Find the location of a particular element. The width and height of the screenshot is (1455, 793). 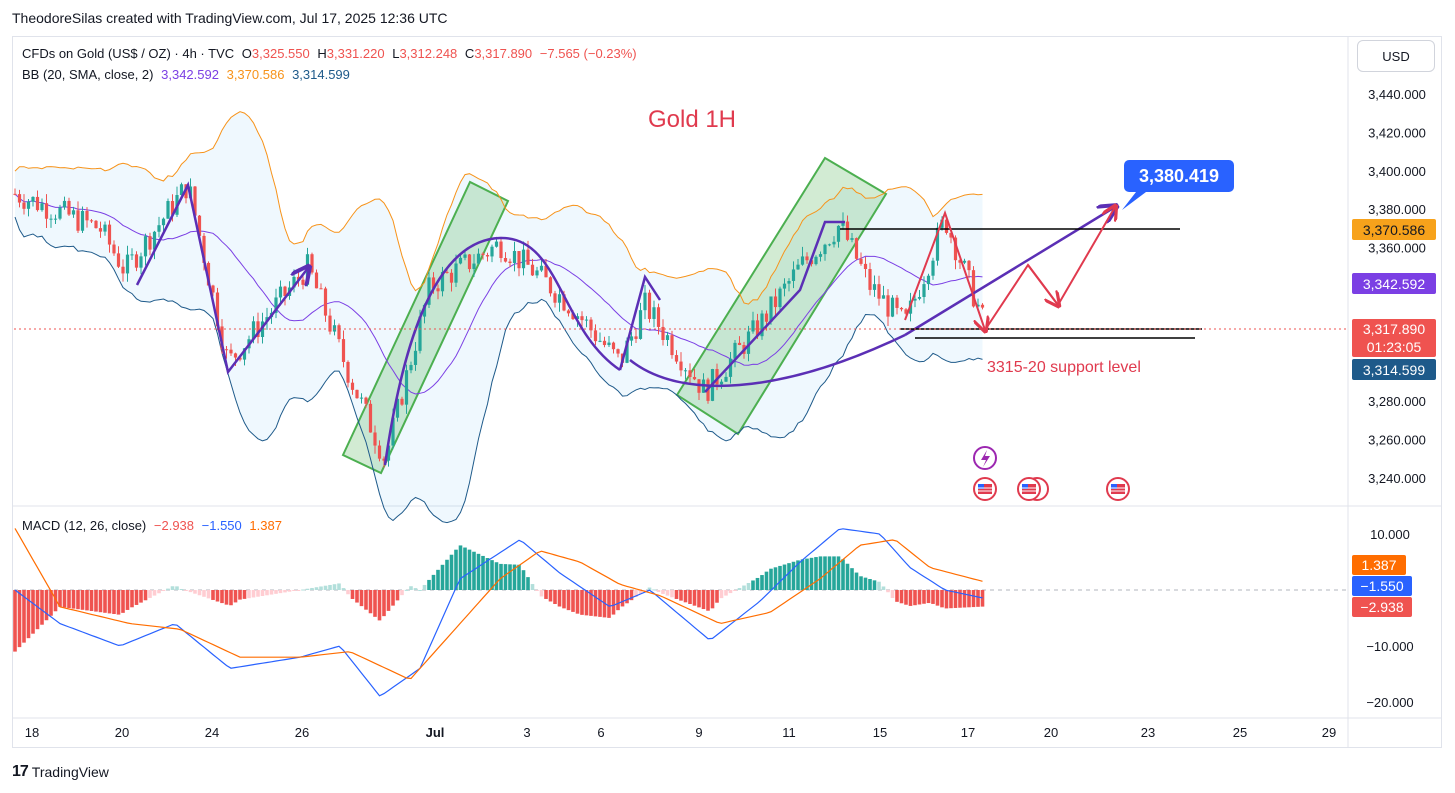

bb-lower-value: 3,314.599 is located at coordinates (321, 74).